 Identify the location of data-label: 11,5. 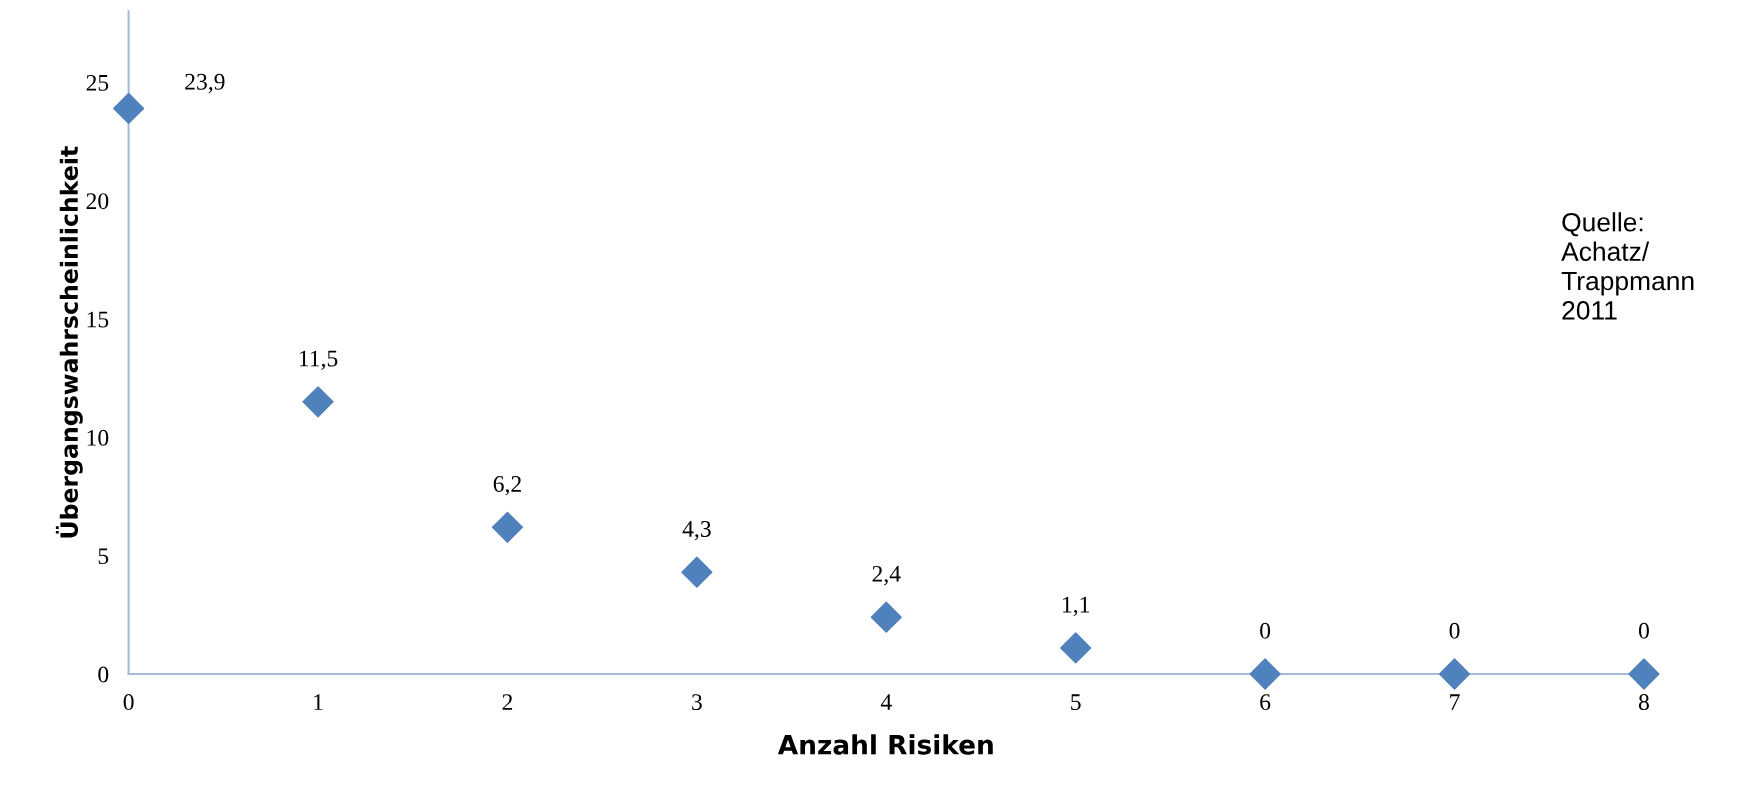
(318, 360).